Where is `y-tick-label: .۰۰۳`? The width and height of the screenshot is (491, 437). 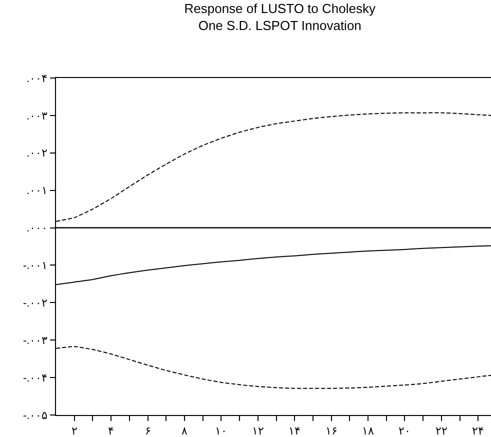 y-tick-label: .۰۰۳ is located at coordinates (37, 116).